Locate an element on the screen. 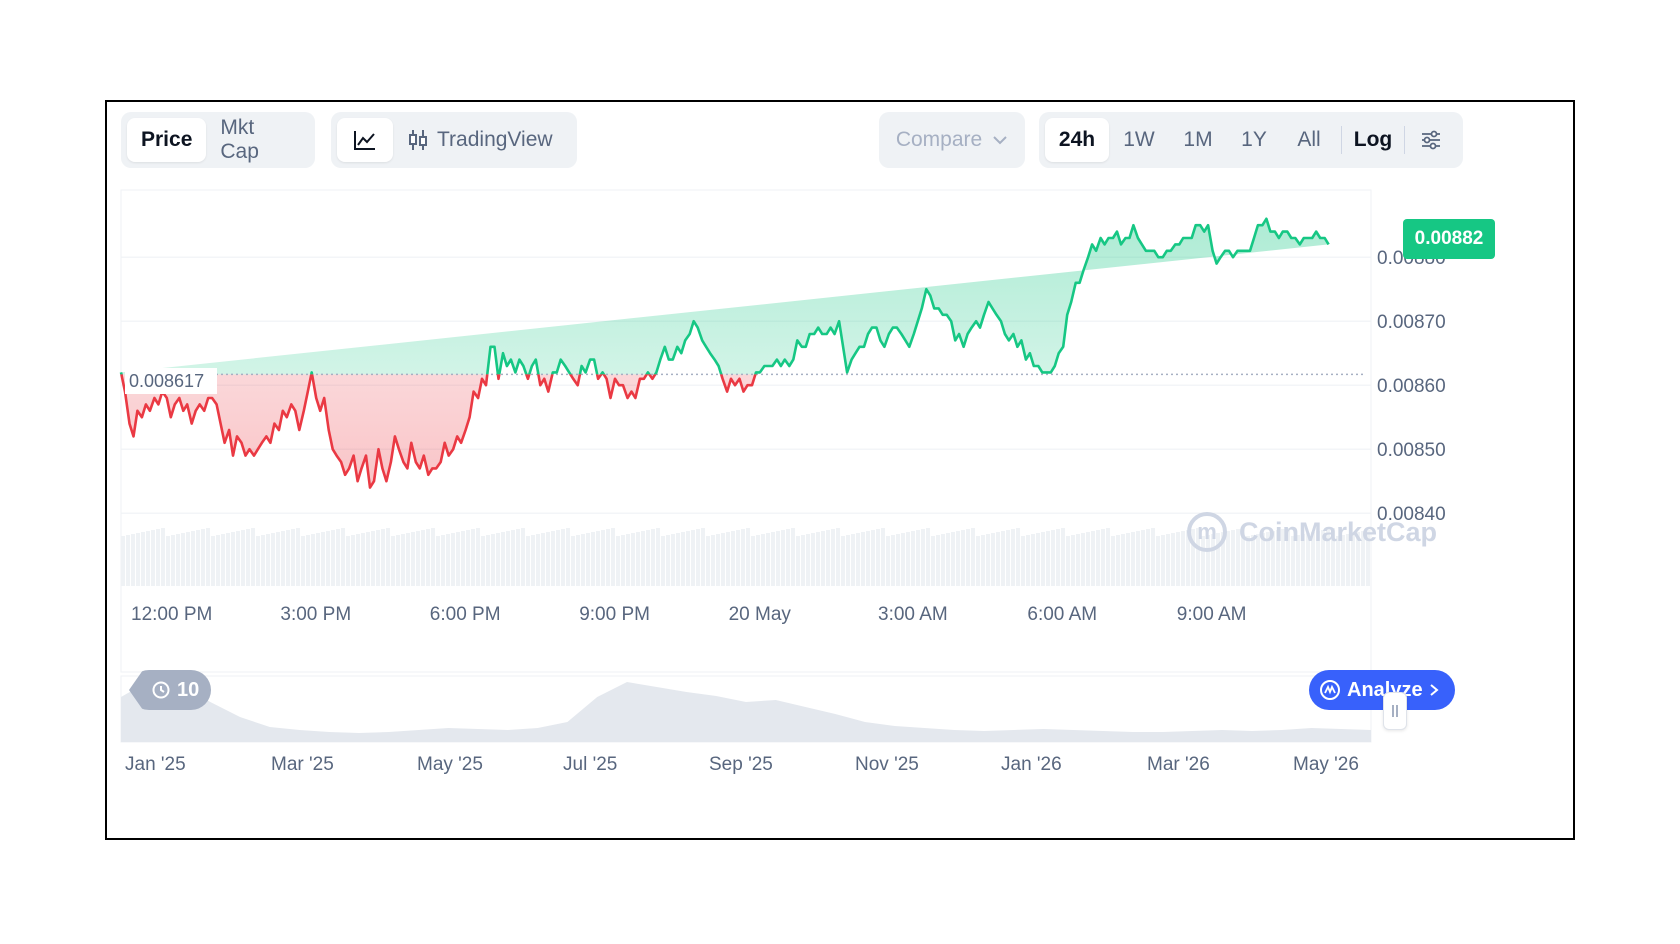  range-1y: 1Y is located at coordinates (1254, 139).